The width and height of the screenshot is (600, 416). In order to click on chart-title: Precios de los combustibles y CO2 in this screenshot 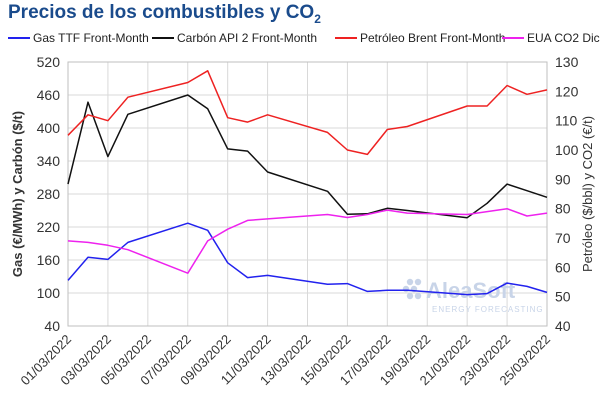, I will do `click(164, 14)`.